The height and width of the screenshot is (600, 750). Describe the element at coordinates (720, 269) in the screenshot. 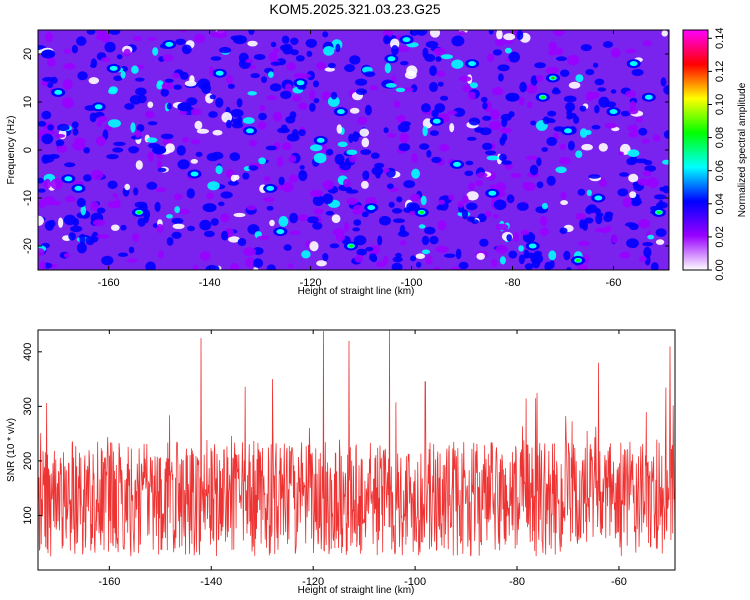

I see `colorbar-tick-label: 0.00` at that location.